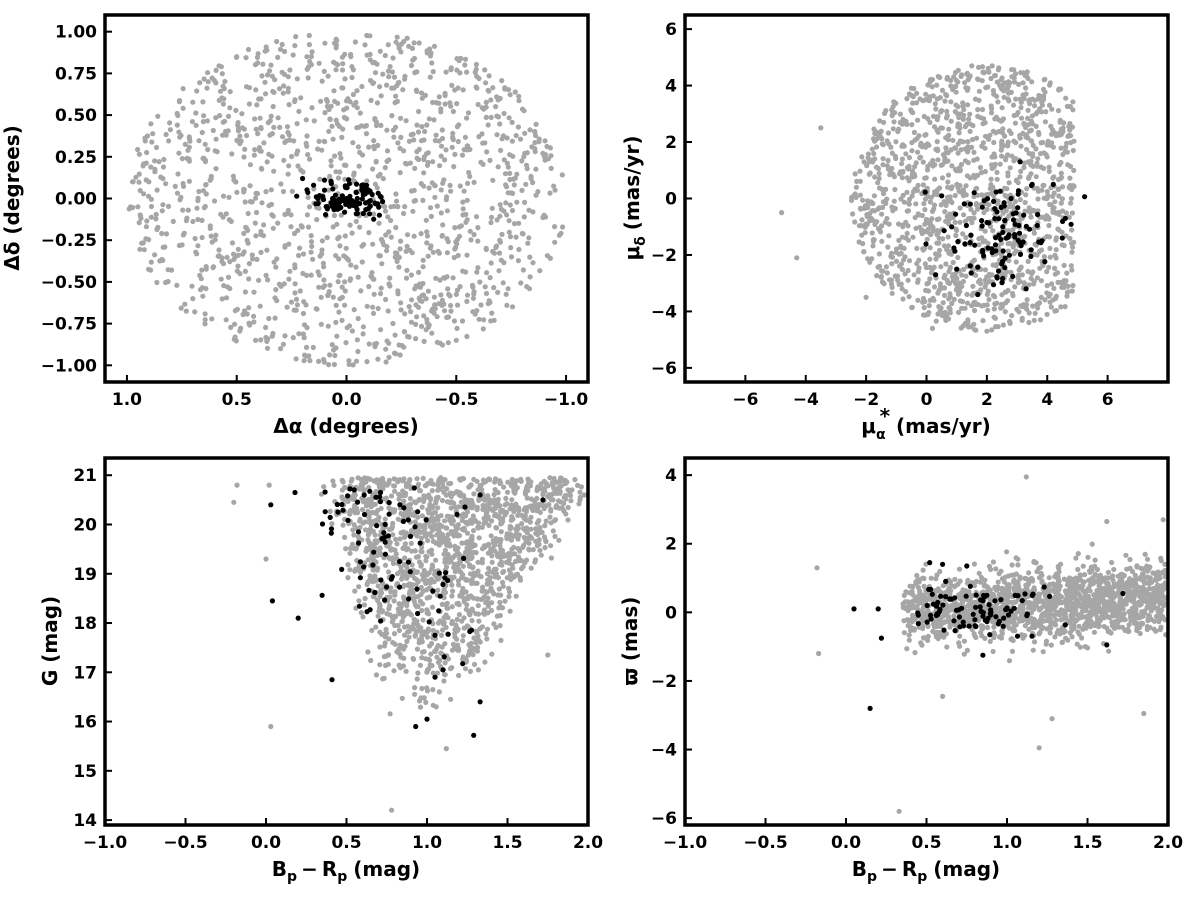 This screenshot has width=1200, height=900. Describe the element at coordinates (85, 772) in the screenshot. I see `y-tick-label: 15` at that location.